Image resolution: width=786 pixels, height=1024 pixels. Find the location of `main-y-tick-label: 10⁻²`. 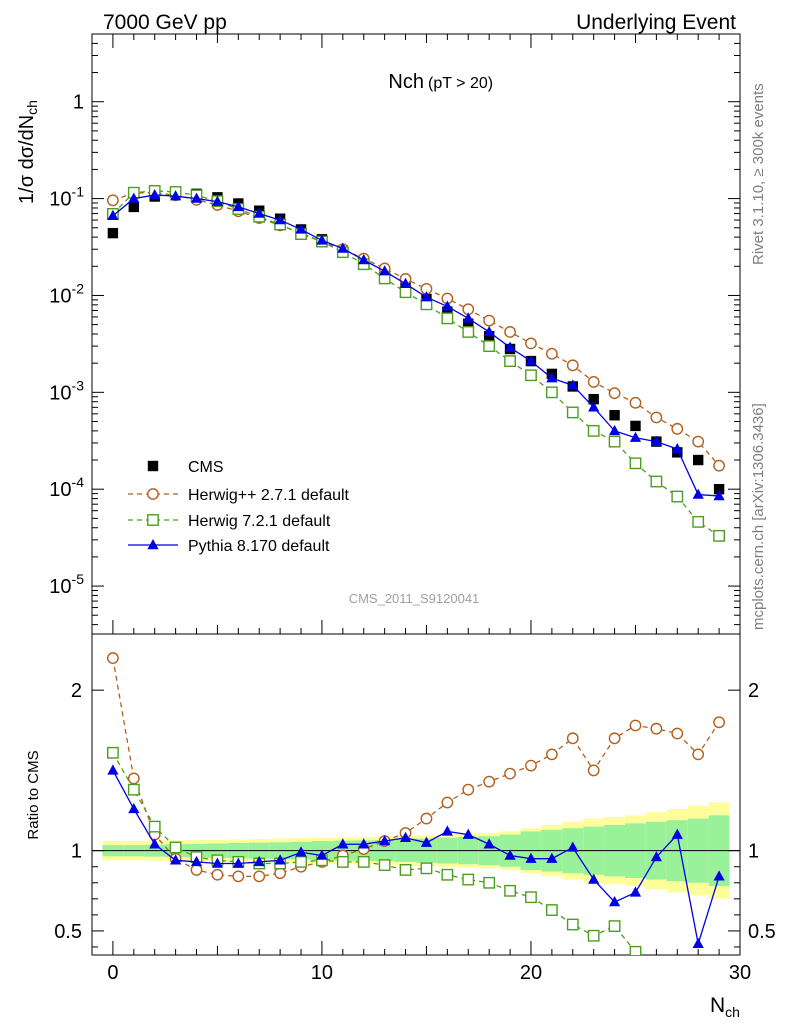

main-y-tick-label: 10⁻² is located at coordinates (66, 293).